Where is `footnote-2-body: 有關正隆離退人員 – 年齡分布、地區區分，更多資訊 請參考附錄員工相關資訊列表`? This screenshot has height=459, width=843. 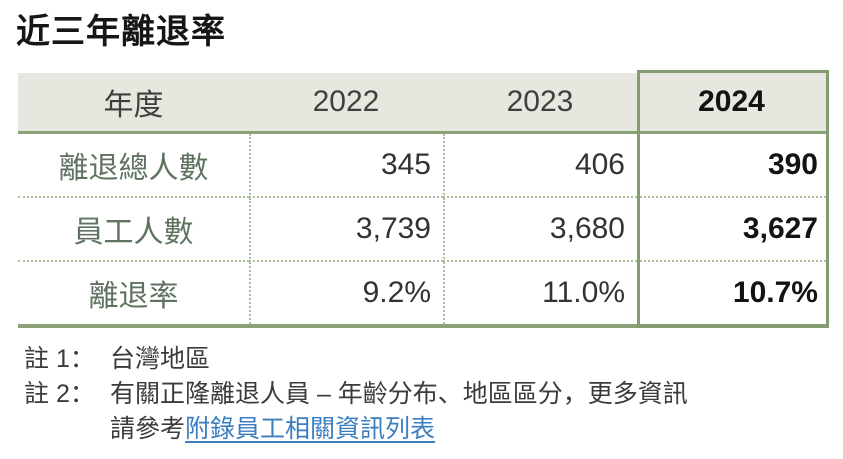 footnote-2-body: 有關正隆離退人員 – 年齡分布、地區區分，更多資訊 請參考附錄員工相關資訊列表 is located at coordinates (399, 412).